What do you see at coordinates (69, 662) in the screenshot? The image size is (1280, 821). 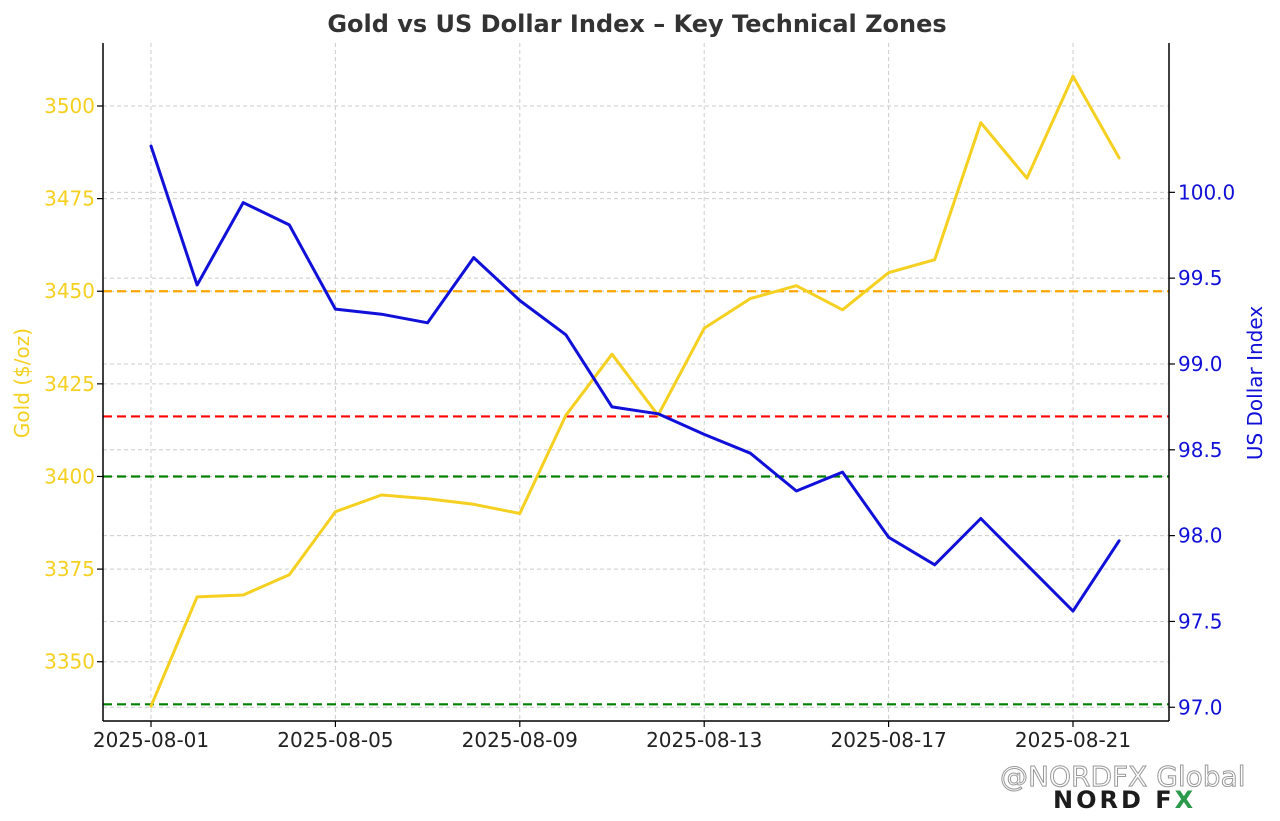 I see `y-left-tick-label: 3350` at bounding box center [69, 662].